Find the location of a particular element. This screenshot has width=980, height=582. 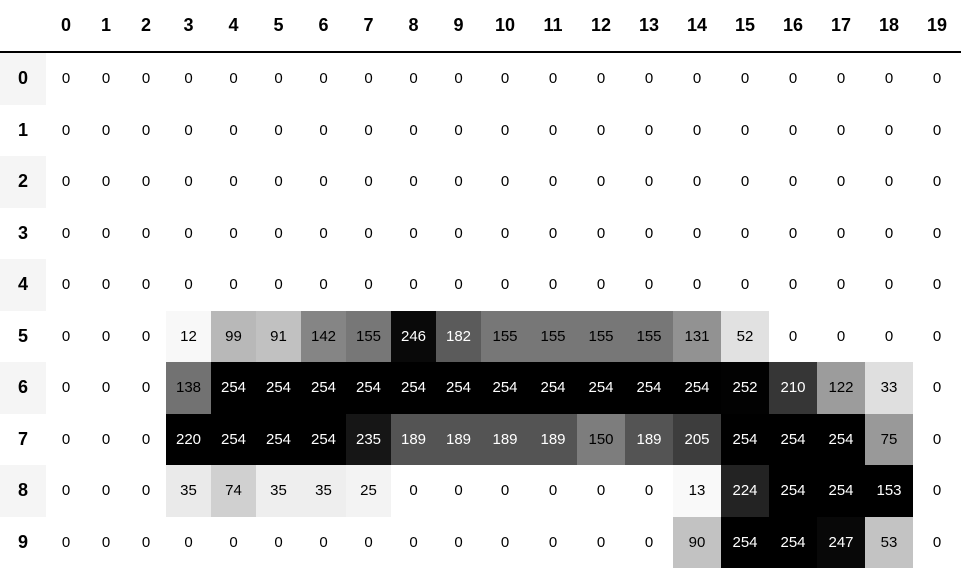

cell-r7-c18: 75 is located at coordinates (889, 439).